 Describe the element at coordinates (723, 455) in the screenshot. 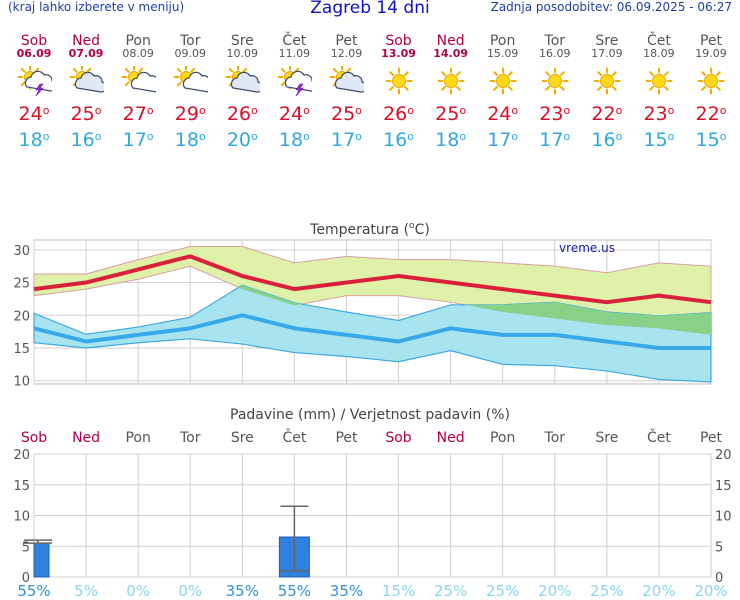

I see `y-tick-label-right: 20` at that location.